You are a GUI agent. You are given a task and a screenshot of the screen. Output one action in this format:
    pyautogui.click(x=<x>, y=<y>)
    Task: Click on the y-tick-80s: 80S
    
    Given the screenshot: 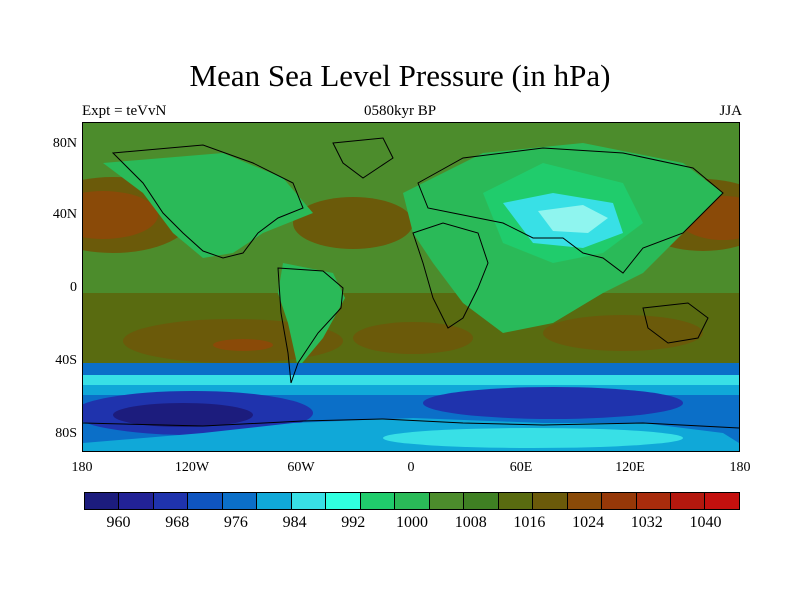 What is the action you would take?
    pyautogui.click(x=66, y=433)
    